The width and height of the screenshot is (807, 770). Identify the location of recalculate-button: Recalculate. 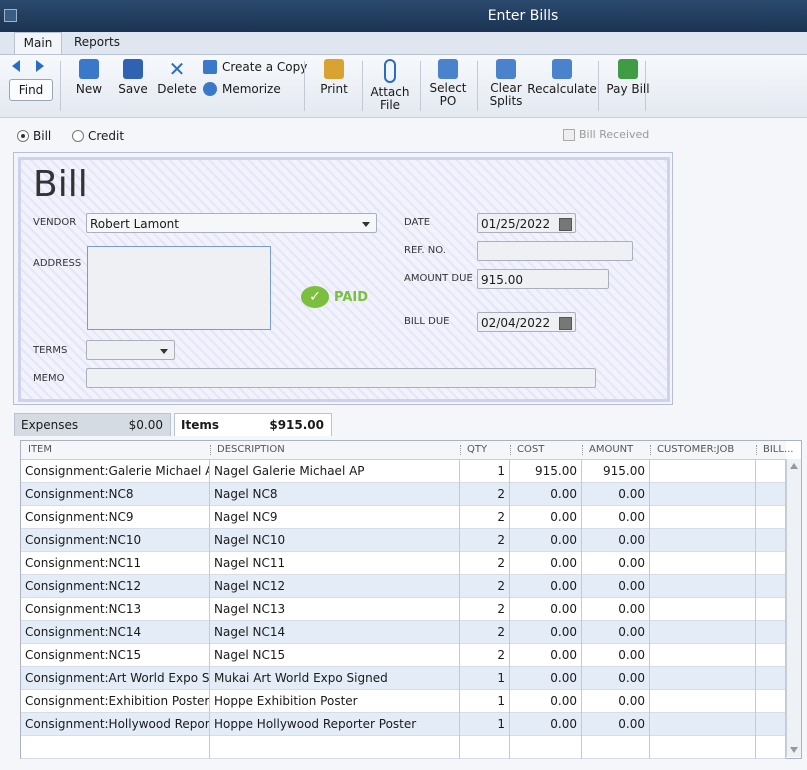
(562, 76).